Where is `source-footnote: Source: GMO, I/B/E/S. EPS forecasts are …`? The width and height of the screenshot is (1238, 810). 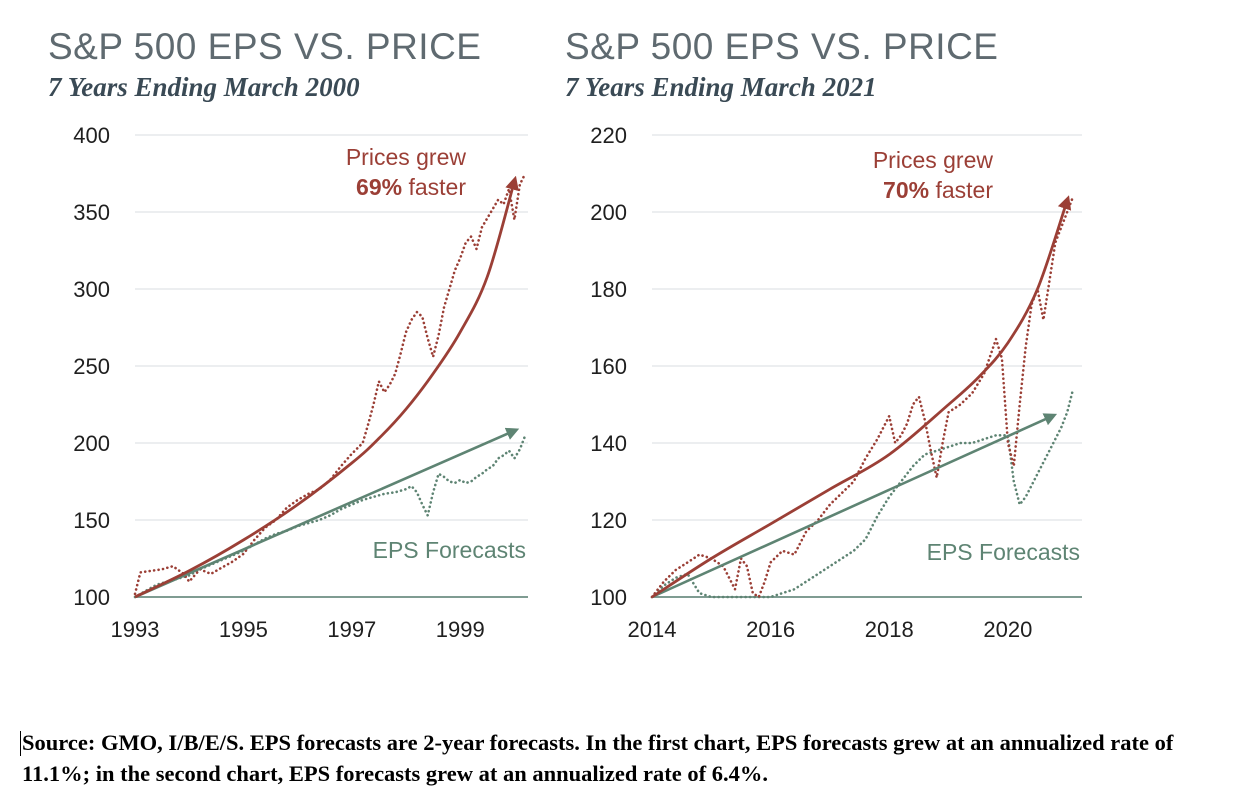
source-footnote: Source: GMO, I/B/E/S. EPS forecasts are … is located at coordinates (598, 758).